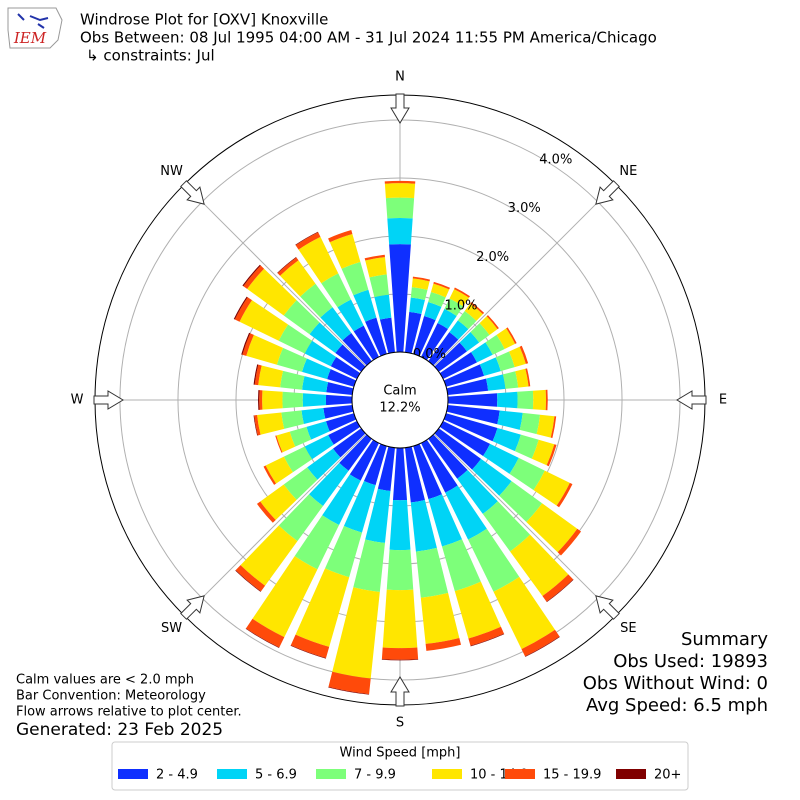  What do you see at coordinates (150, 56) in the screenshot?
I see `constraints: ↳ constraints: Jul` at bounding box center [150, 56].